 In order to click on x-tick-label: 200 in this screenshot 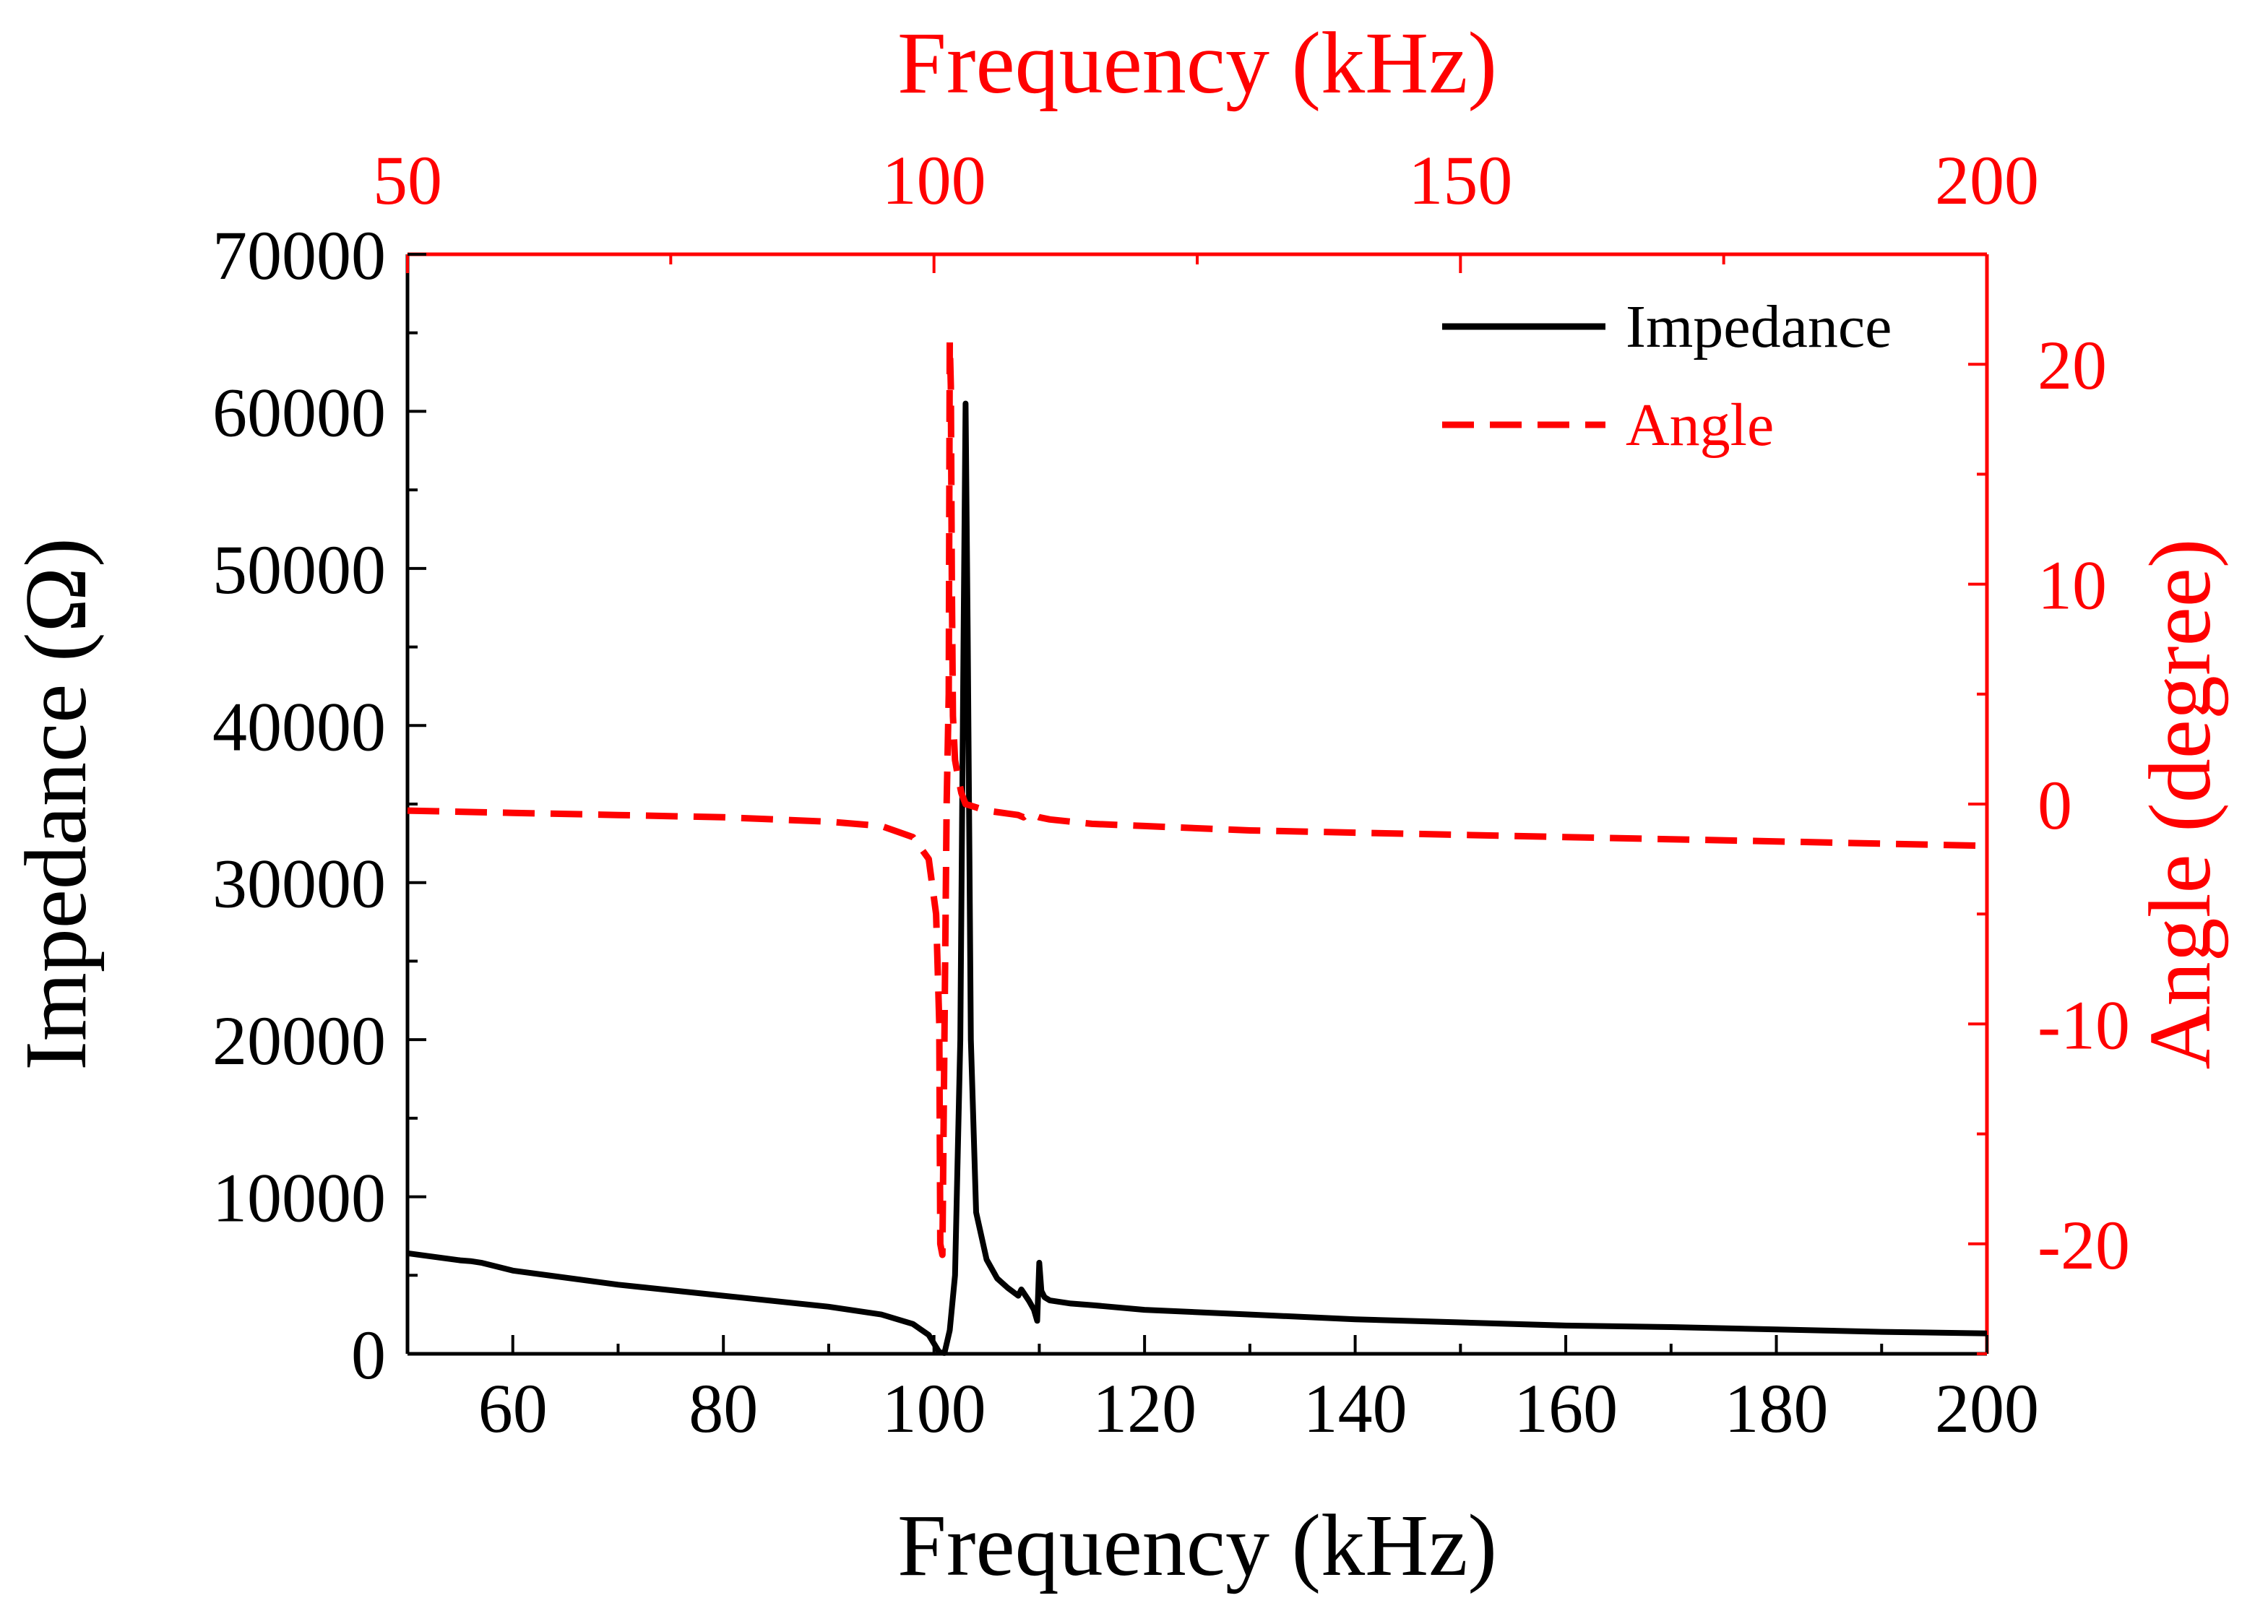, I will do `click(1987, 1408)`.